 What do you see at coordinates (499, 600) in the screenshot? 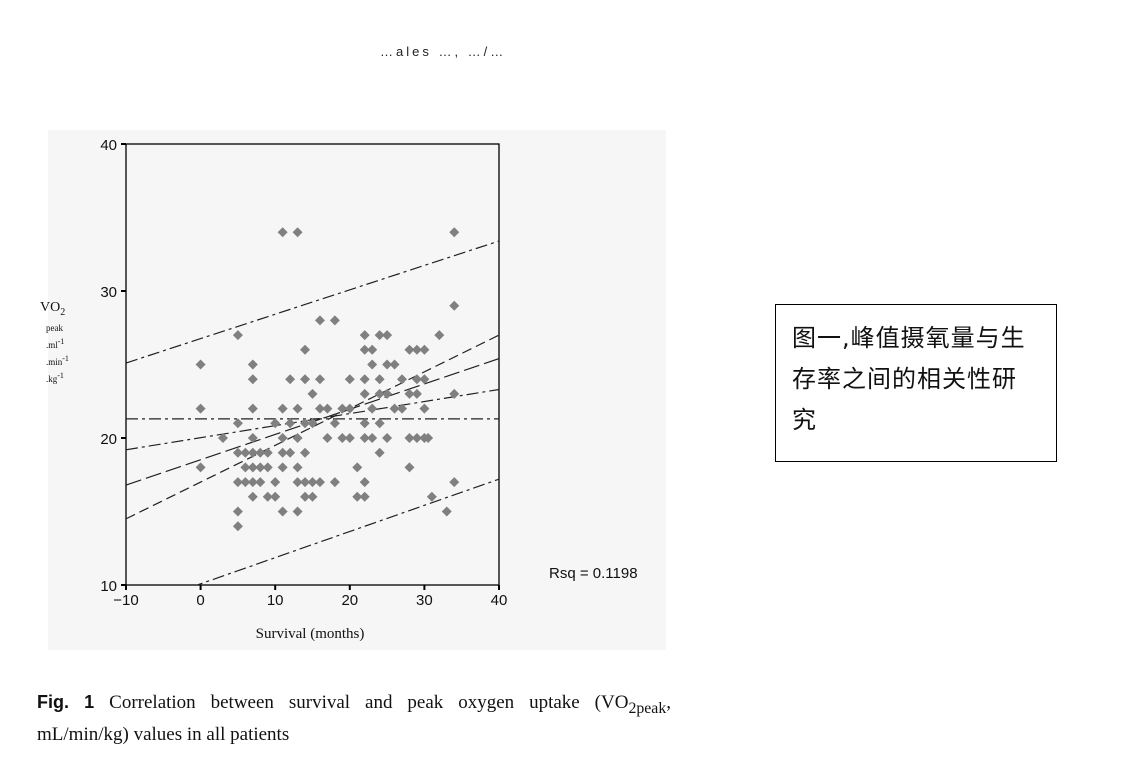
I see `x-tick-label: 40` at bounding box center [499, 600].